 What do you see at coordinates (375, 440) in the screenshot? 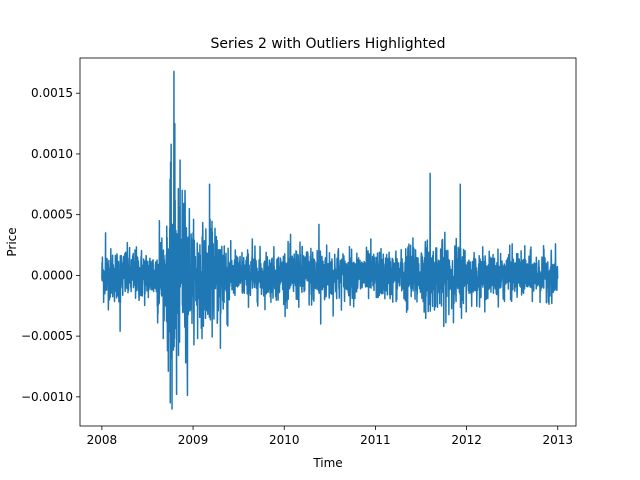
I see `x-tick-label: 2011` at bounding box center [375, 440].